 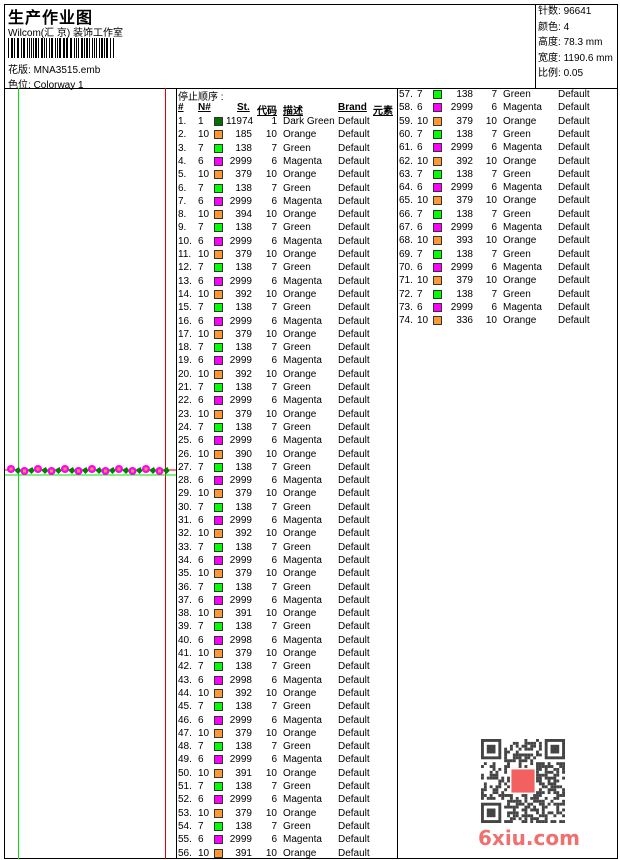 I want to click on value: 4, so click(x=566, y=27).